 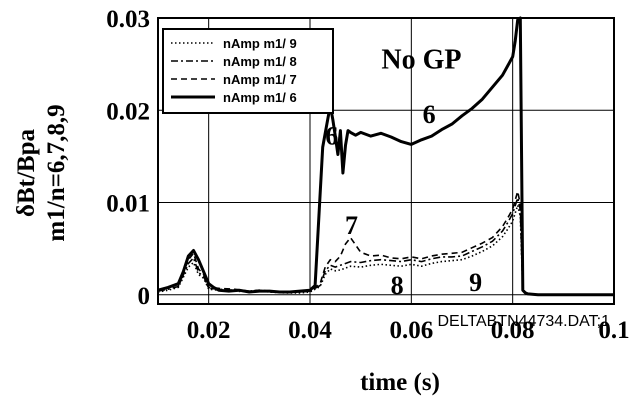 What do you see at coordinates (400, 382) in the screenshot?
I see `x-axis-label: time (s)` at bounding box center [400, 382].